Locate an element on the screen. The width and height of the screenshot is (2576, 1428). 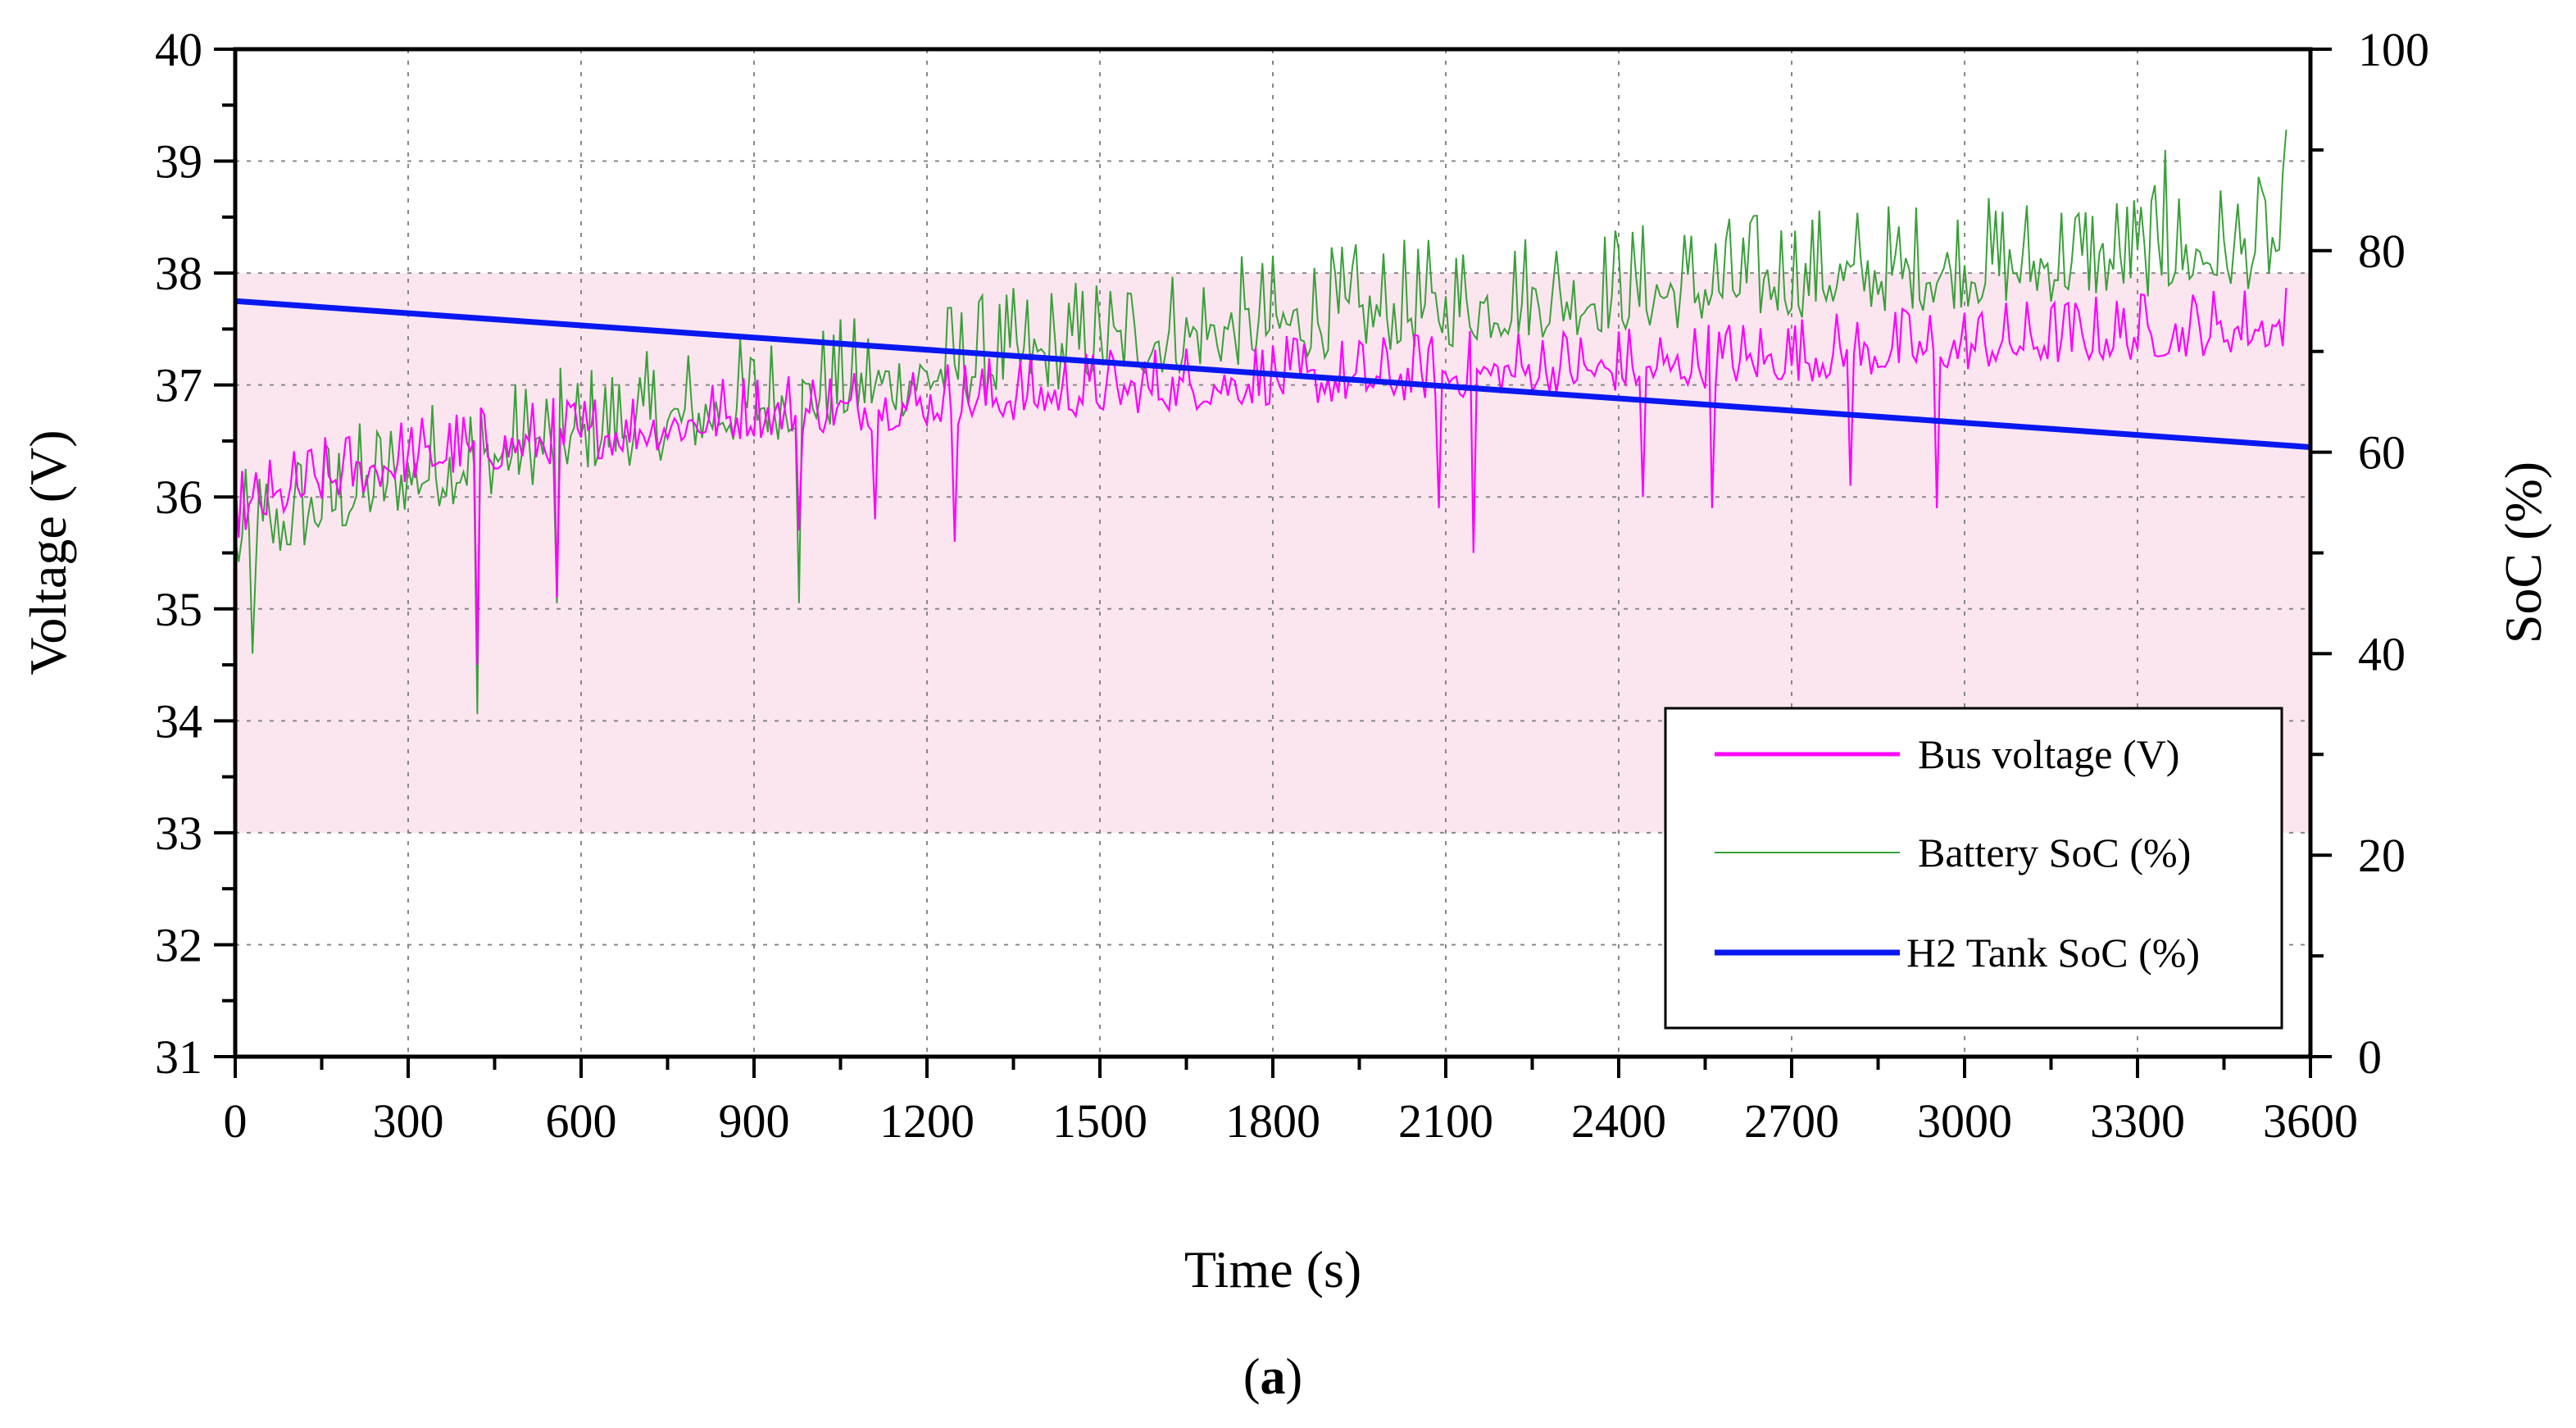
y-right-tick-label: 60 is located at coordinates (2382, 453).